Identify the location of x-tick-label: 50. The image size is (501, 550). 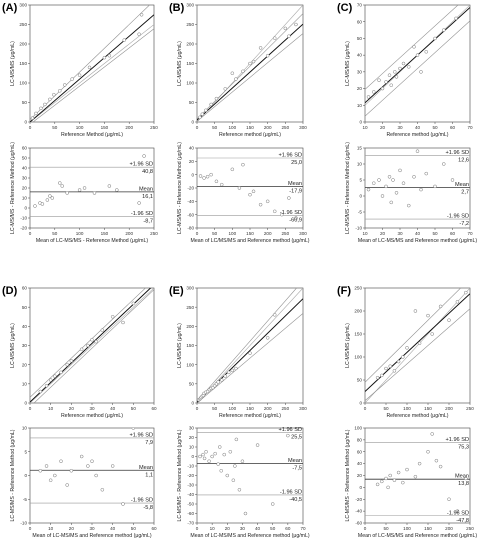
(55, 233).